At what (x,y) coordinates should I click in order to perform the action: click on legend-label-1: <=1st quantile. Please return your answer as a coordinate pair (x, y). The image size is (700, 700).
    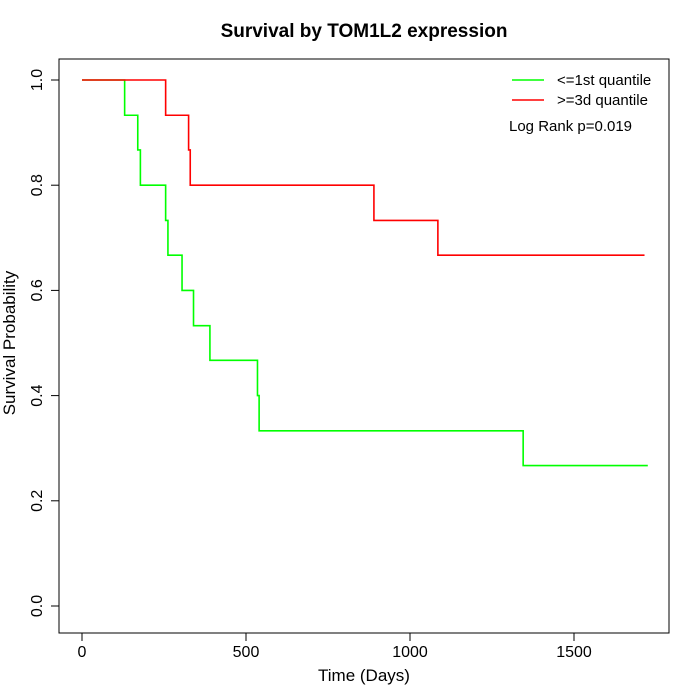
    Looking at the image, I should click on (604, 80).